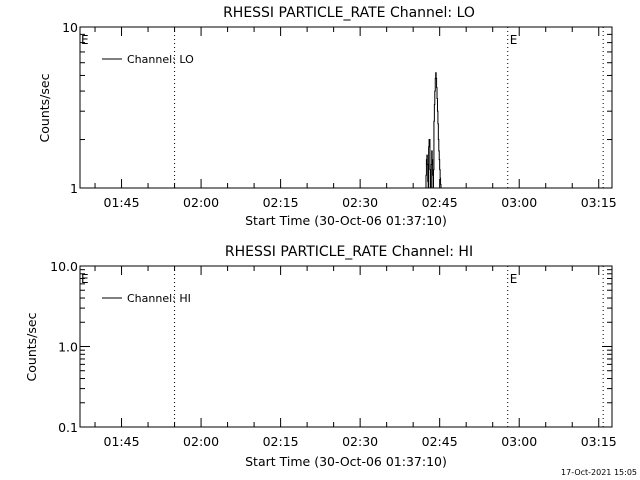  Describe the element at coordinates (64, 266) in the screenshot. I see `y-tick-label-hi: 10.0` at that location.